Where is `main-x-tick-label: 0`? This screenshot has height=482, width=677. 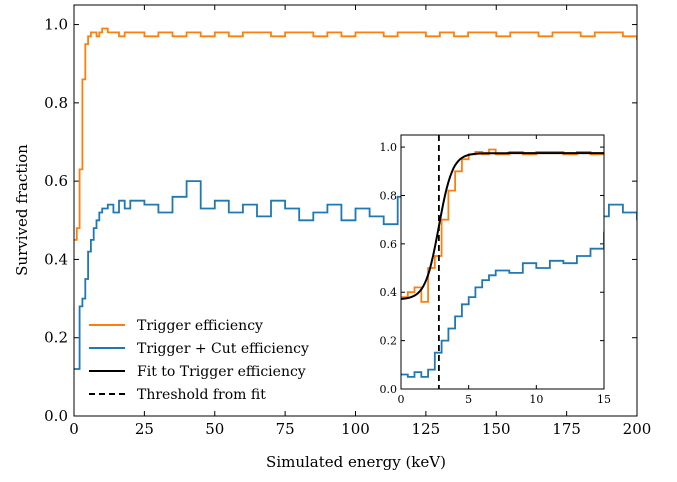
main-x-tick-label: 0 is located at coordinates (74, 429).